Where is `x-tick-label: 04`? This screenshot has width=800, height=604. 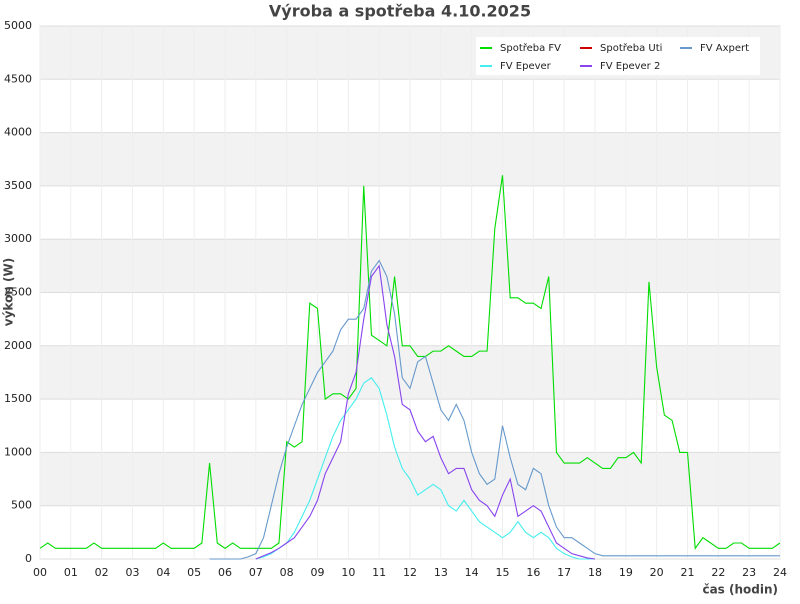 x-tick-label: 04 is located at coordinates (163, 572).